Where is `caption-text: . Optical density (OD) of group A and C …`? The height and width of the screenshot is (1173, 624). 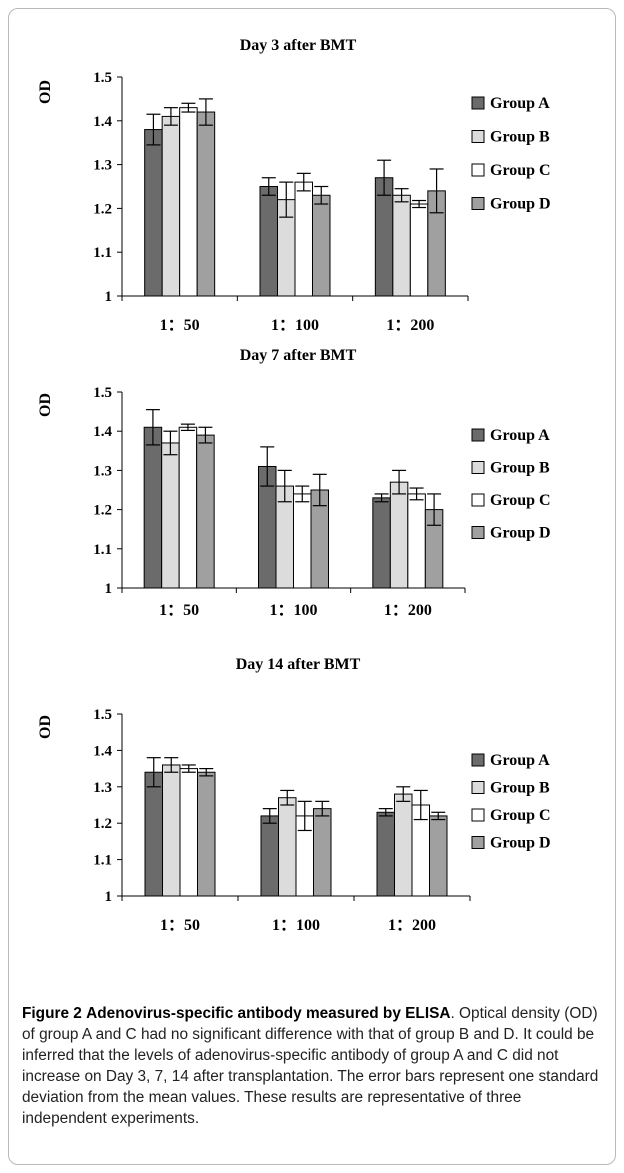 caption-text: . Optical density (OD) of group A and C … is located at coordinates (310, 1066).